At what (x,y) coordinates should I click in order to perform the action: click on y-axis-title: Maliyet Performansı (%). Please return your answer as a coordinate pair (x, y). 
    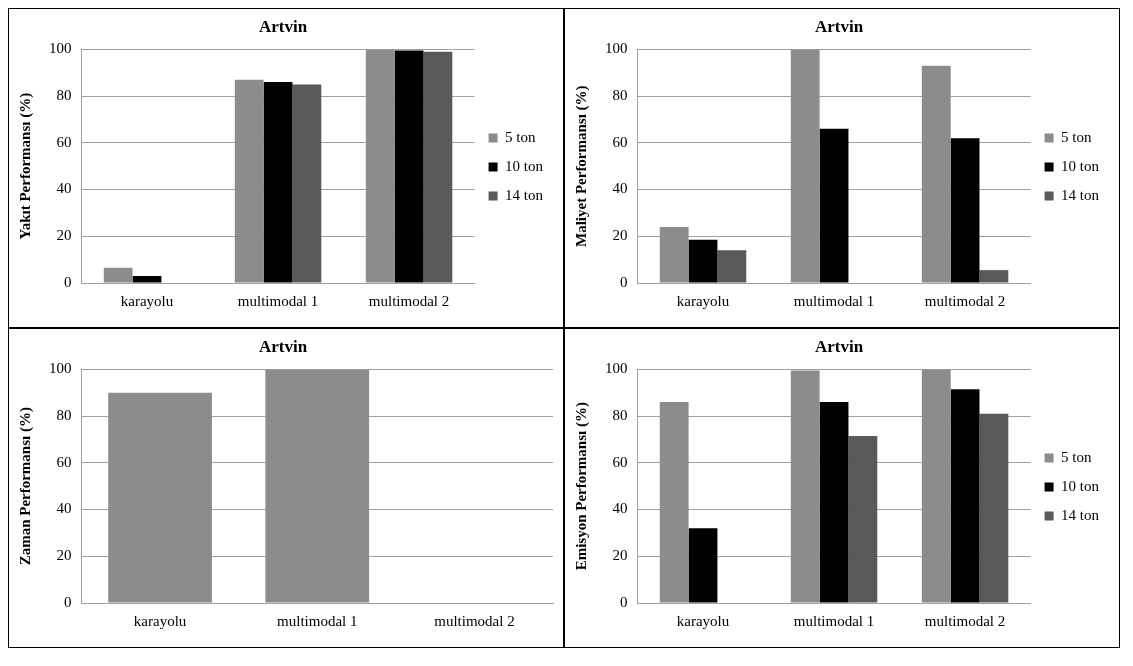
    Looking at the image, I should click on (581, 166).